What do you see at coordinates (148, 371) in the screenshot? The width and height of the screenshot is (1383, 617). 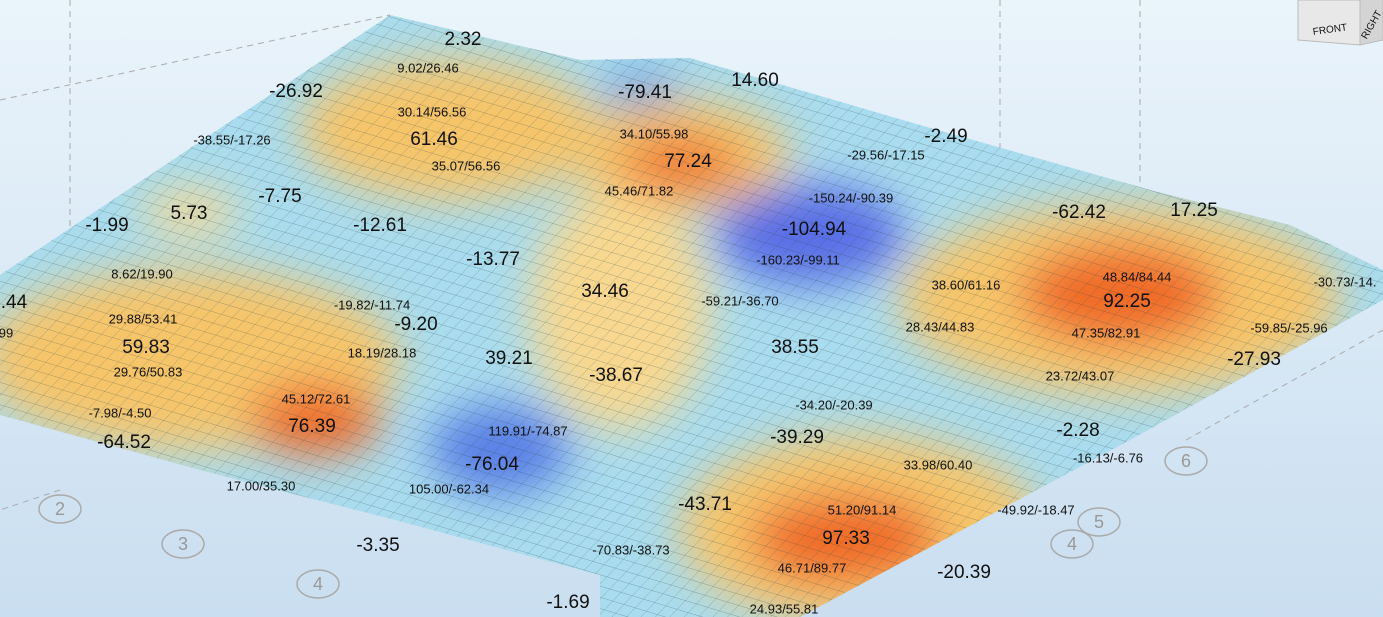 I see `range-label: 29.76/50.83` at bounding box center [148, 371].